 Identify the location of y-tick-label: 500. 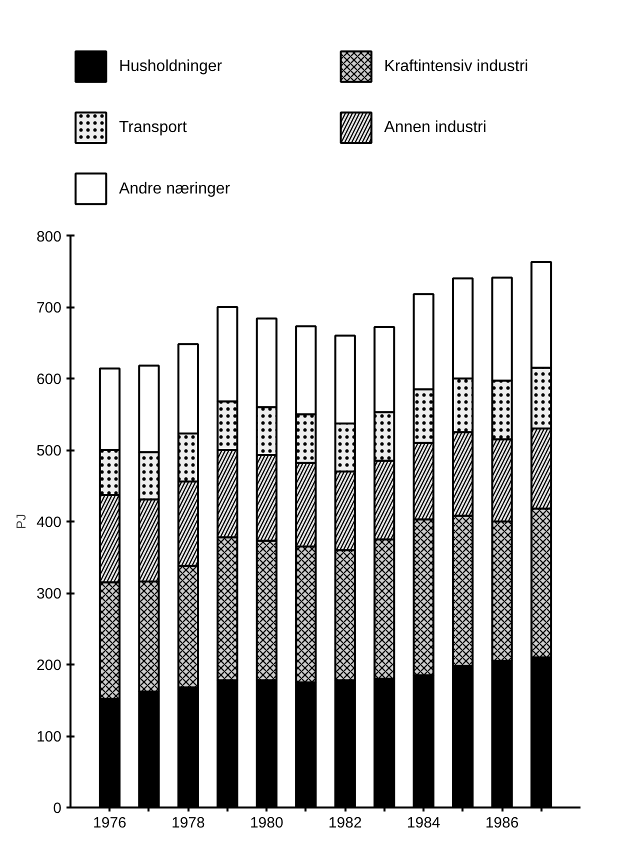
(49, 451).